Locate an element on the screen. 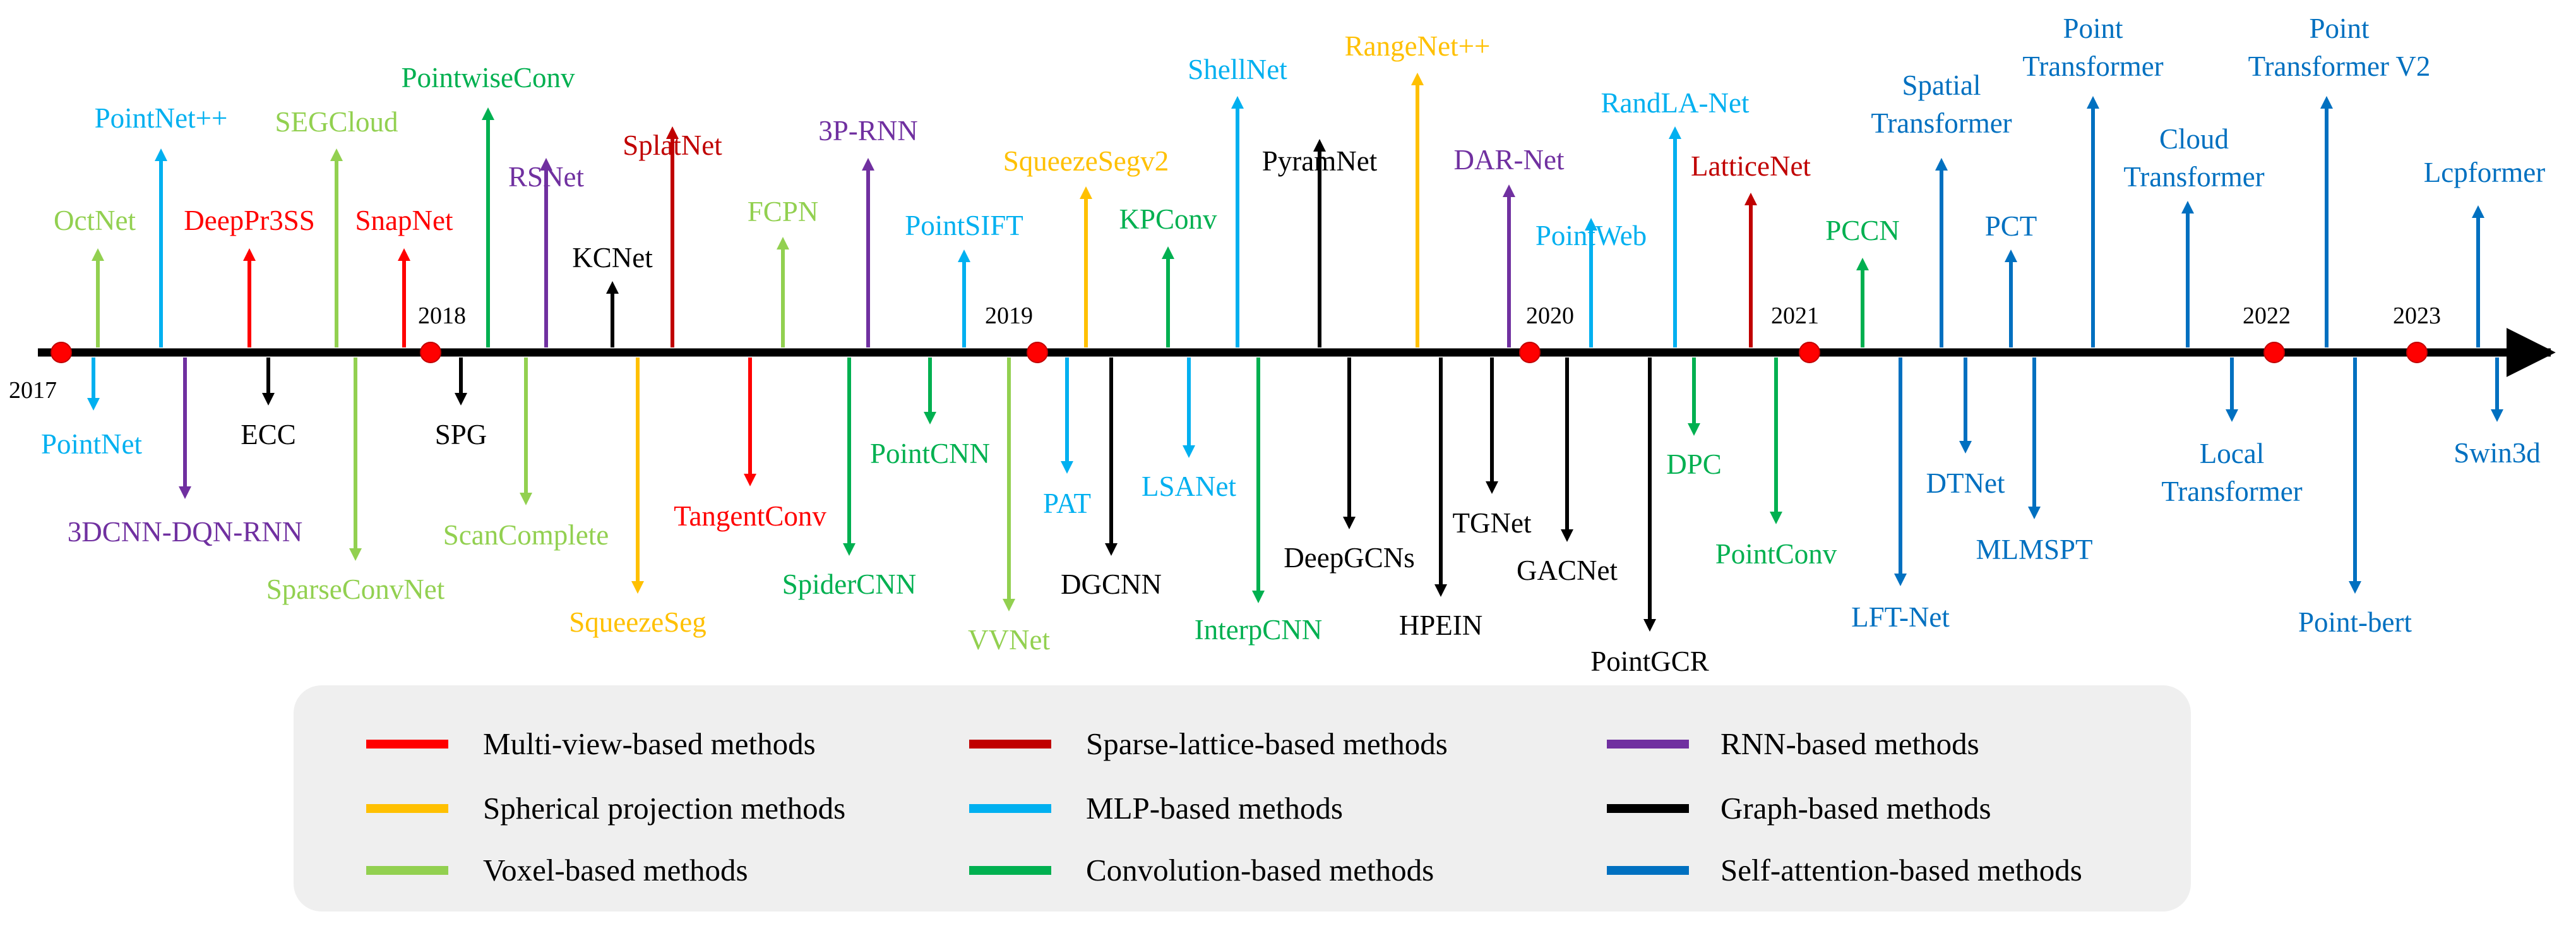  pyramnet-label-line: PyramNet is located at coordinates (1320, 161).